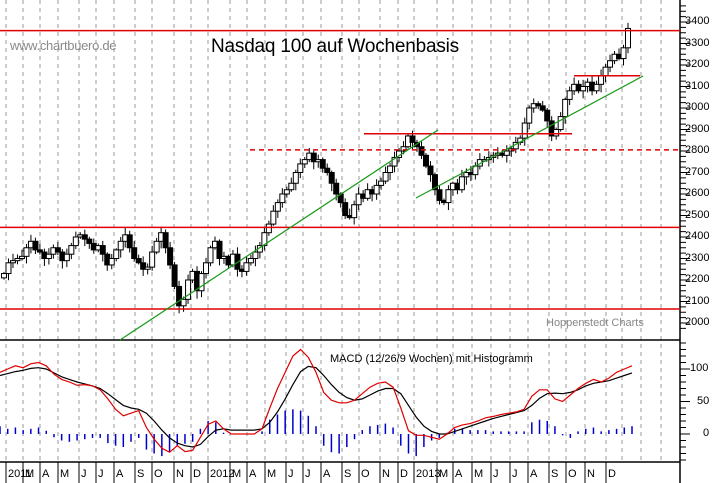 The image size is (723, 483). What do you see at coordinates (697, 171) in the screenshot?
I see `y-tick-label: 2700` at bounding box center [697, 171].